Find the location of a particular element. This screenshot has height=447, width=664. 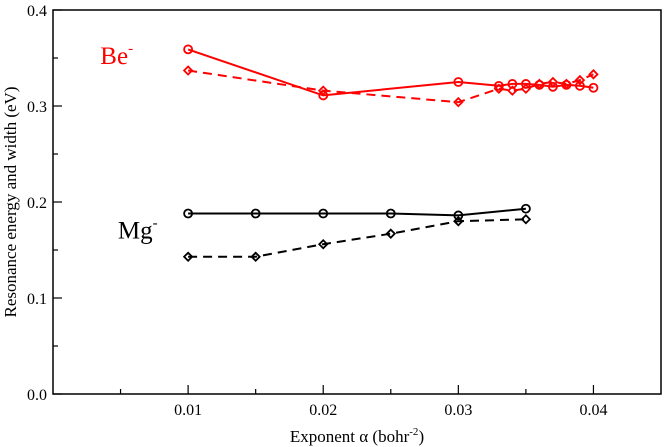

x-axis-title-sup: -2 is located at coordinates (413, 432).